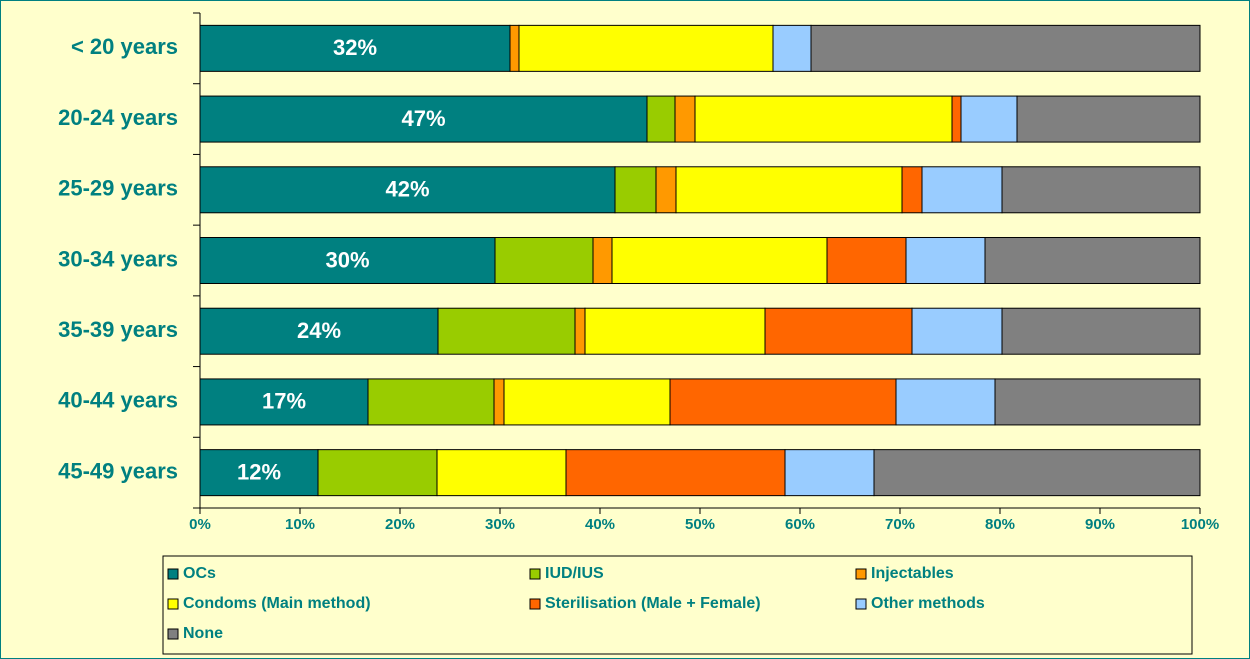 The width and height of the screenshot is (1250, 659). Describe the element at coordinates (118, 470) in the screenshot. I see `y-tick-label: 45-49 years` at that location.